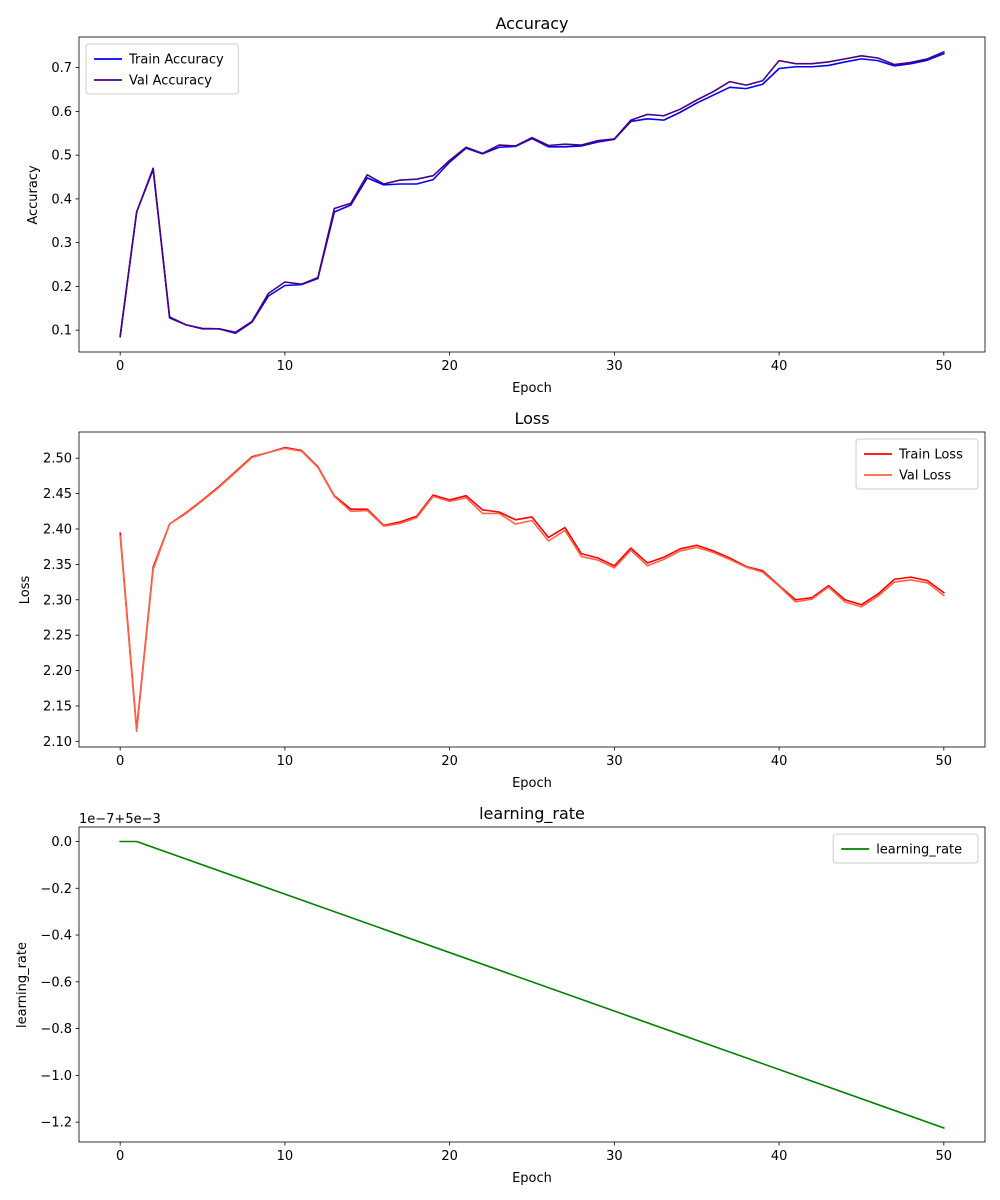 The height and width of the screenshot is (1200, 1000). I want to click on loss-xtick-label: 20, so click(449, 761).